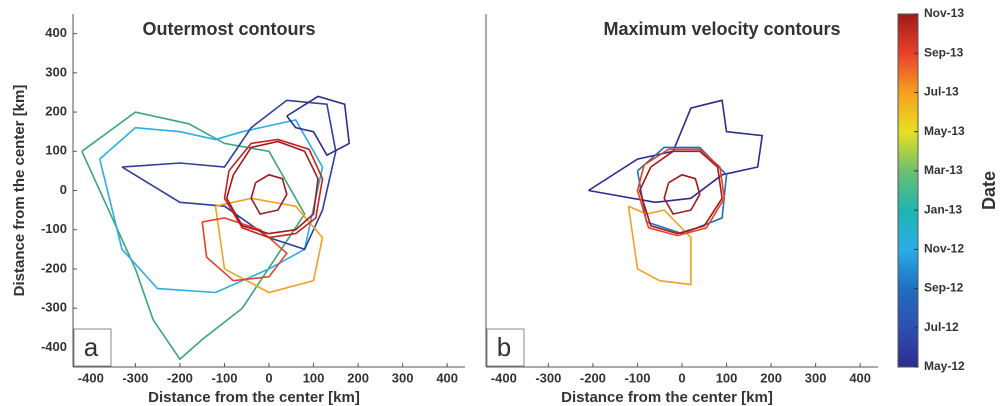 Image resolution: width=1008 pixels, height=406 pixels. Describe the element at coordinates (944, 13) in the screenshot. I see `colorbar-tick-label: Nov-13` at that location.